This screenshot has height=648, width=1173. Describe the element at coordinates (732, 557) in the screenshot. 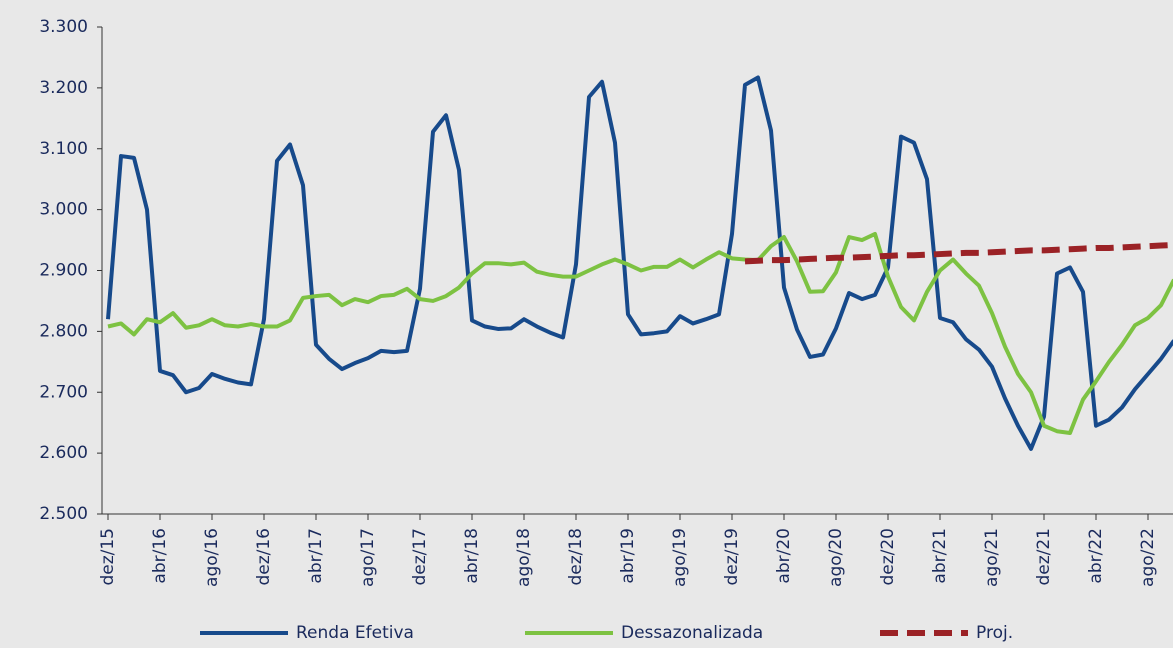

I see `x-tick-label: dez/19` at that location.